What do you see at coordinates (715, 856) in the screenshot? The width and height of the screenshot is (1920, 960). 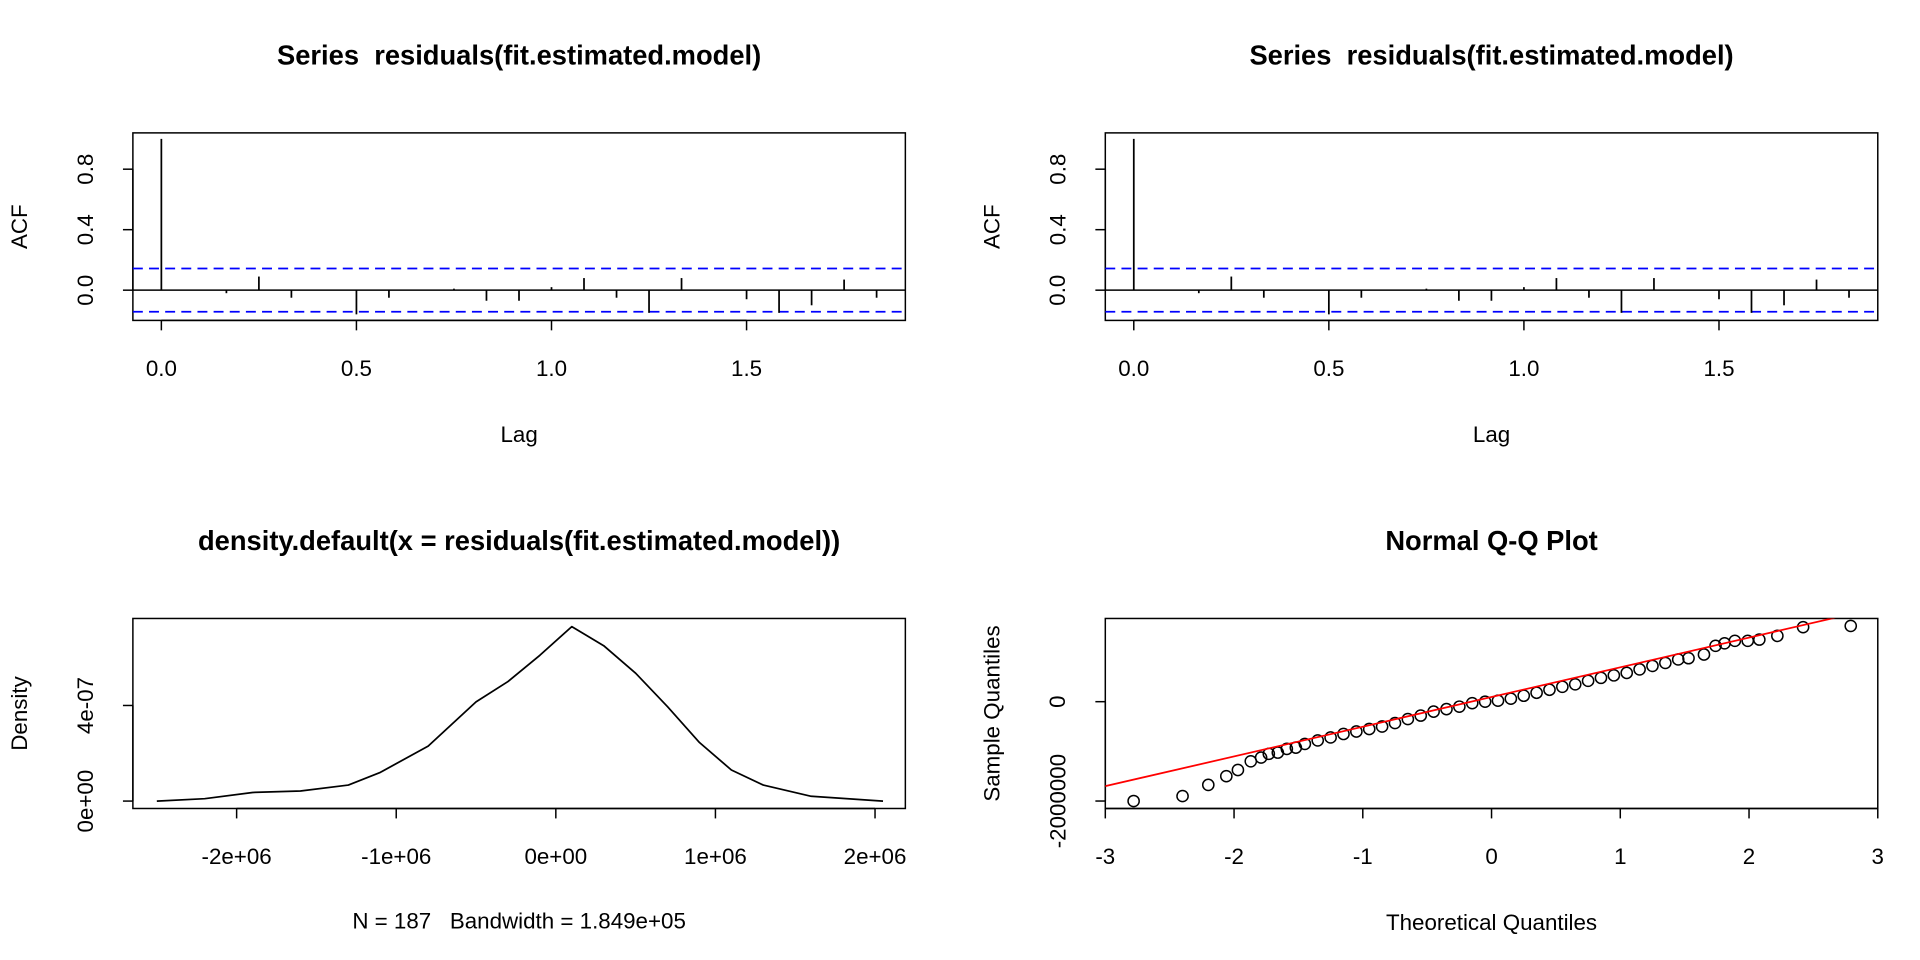 I see `x-tick-label: 1e+06` at bounding box center [715, 856].